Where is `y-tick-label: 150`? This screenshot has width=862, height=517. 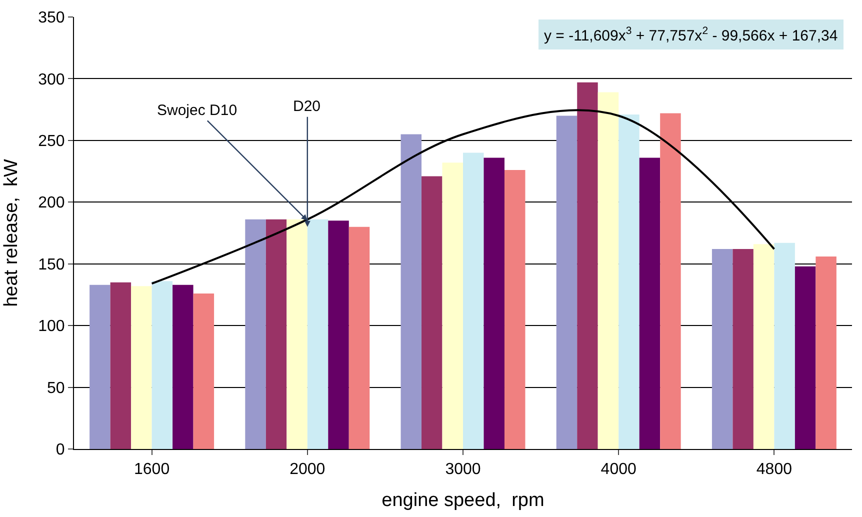 y-tick-label: 150 is located at coordinates (51, 265).